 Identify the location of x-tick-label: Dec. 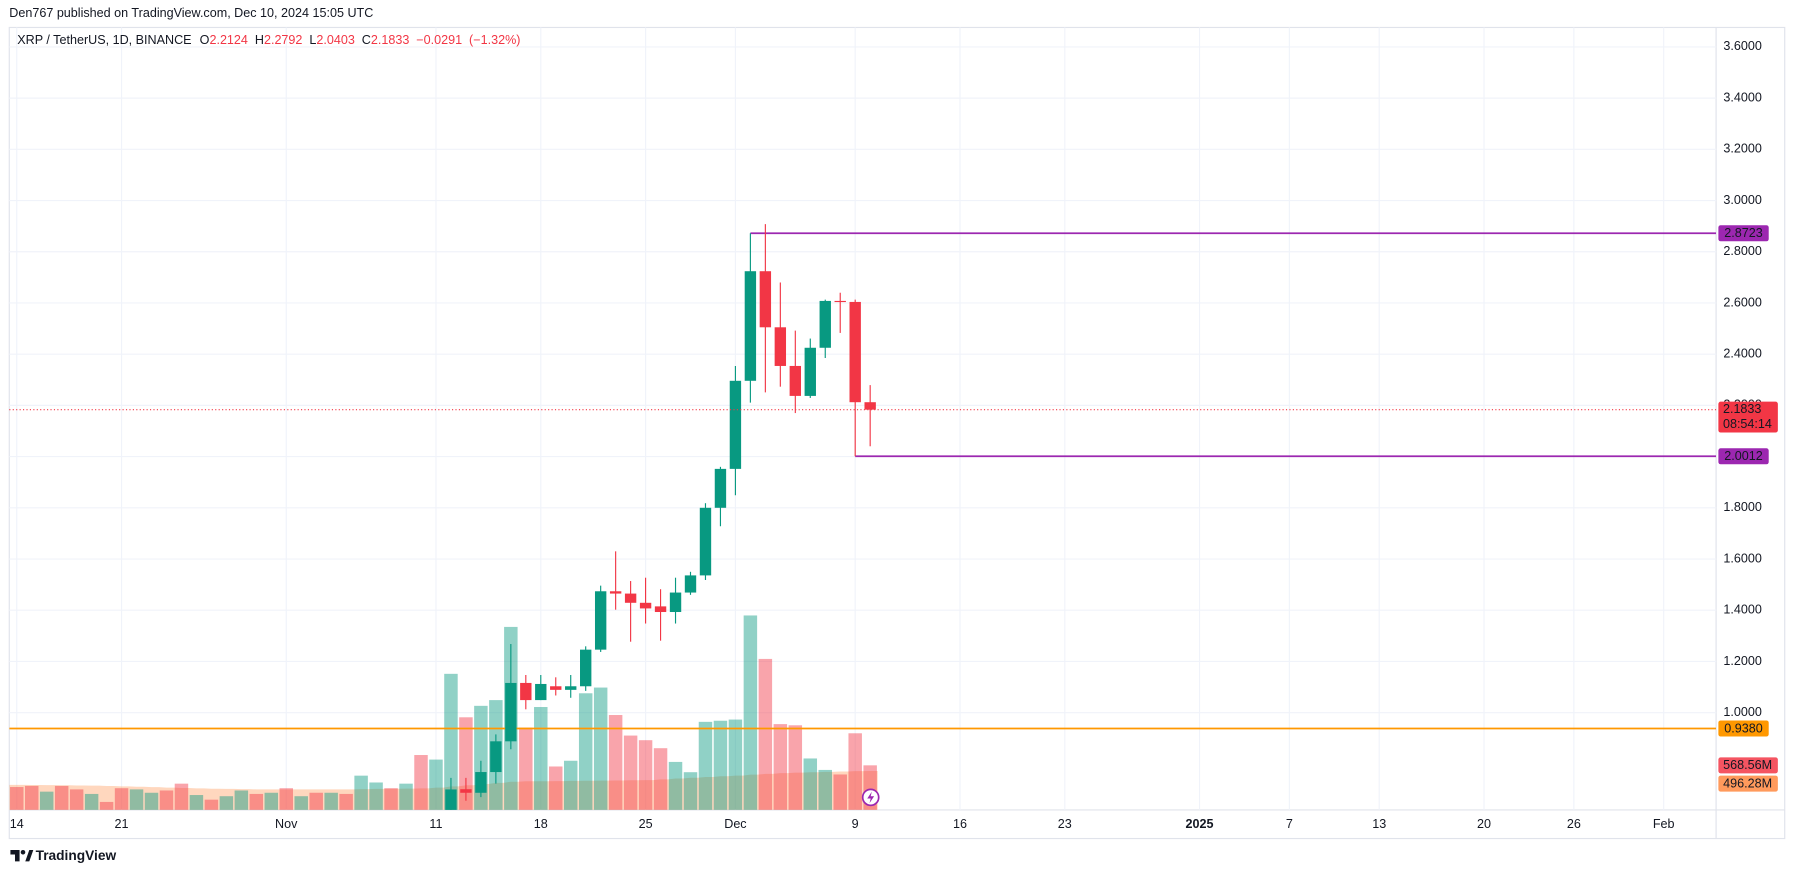
(735, 824).